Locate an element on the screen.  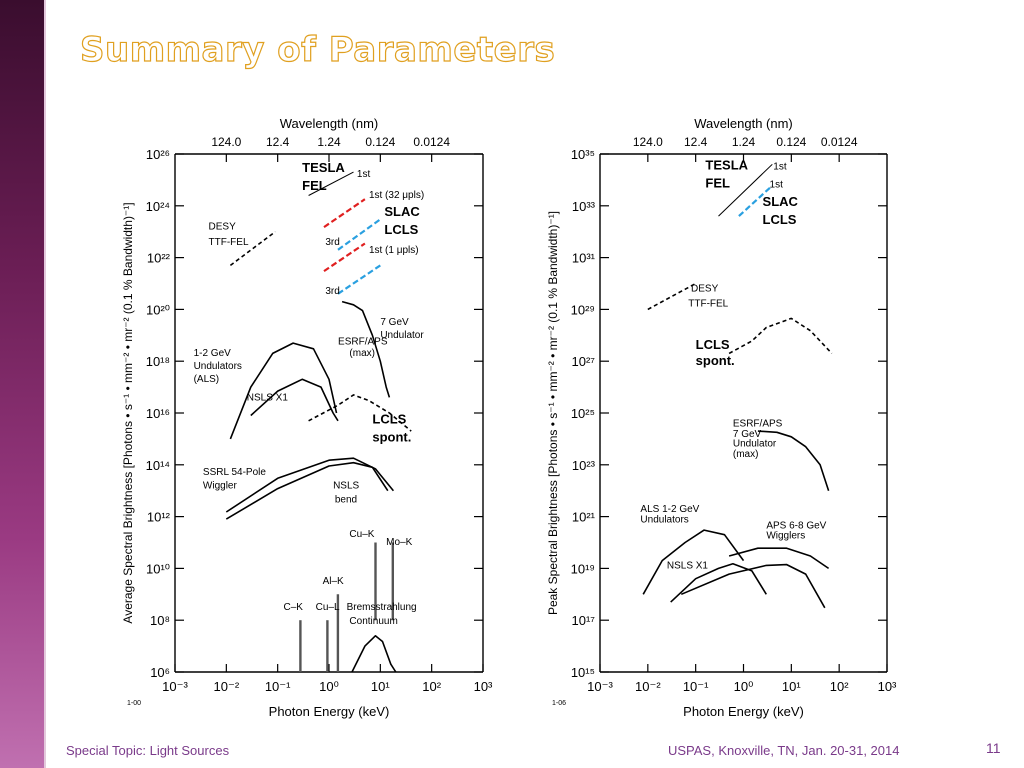
footer-course-topic: Special Topic: Light Sources is located at coordinates (148, 750).